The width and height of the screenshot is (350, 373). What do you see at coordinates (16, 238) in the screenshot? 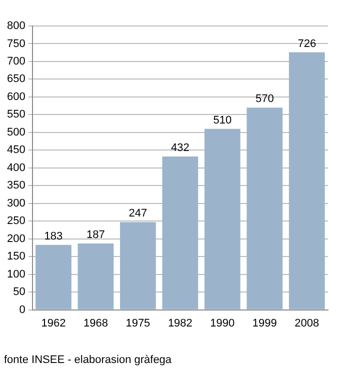
I see `y-tick-label: 200` at bounding box center [16, 238].